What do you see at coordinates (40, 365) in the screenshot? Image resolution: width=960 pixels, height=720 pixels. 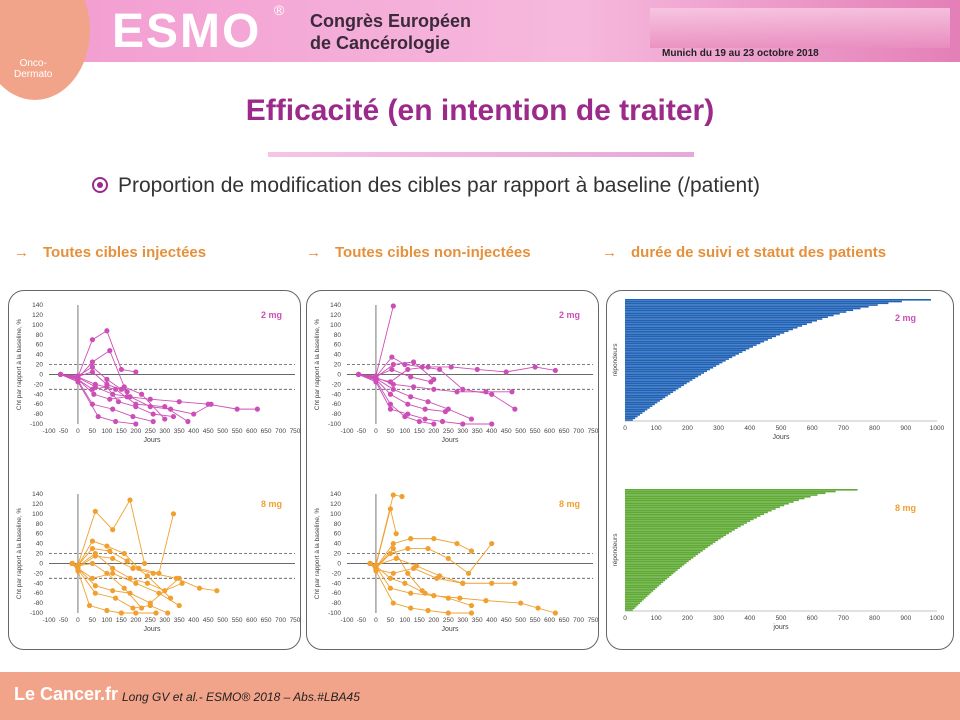 I see `y-tick-label: 20` at bounding box center [40, 365].